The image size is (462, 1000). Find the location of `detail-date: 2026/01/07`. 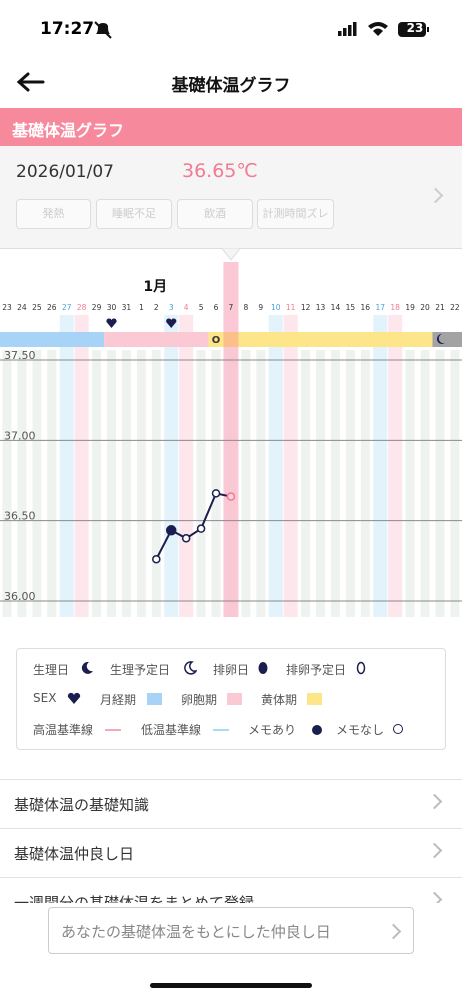

detail-date: 2026/01/07 is located at coordinates (65, 172).